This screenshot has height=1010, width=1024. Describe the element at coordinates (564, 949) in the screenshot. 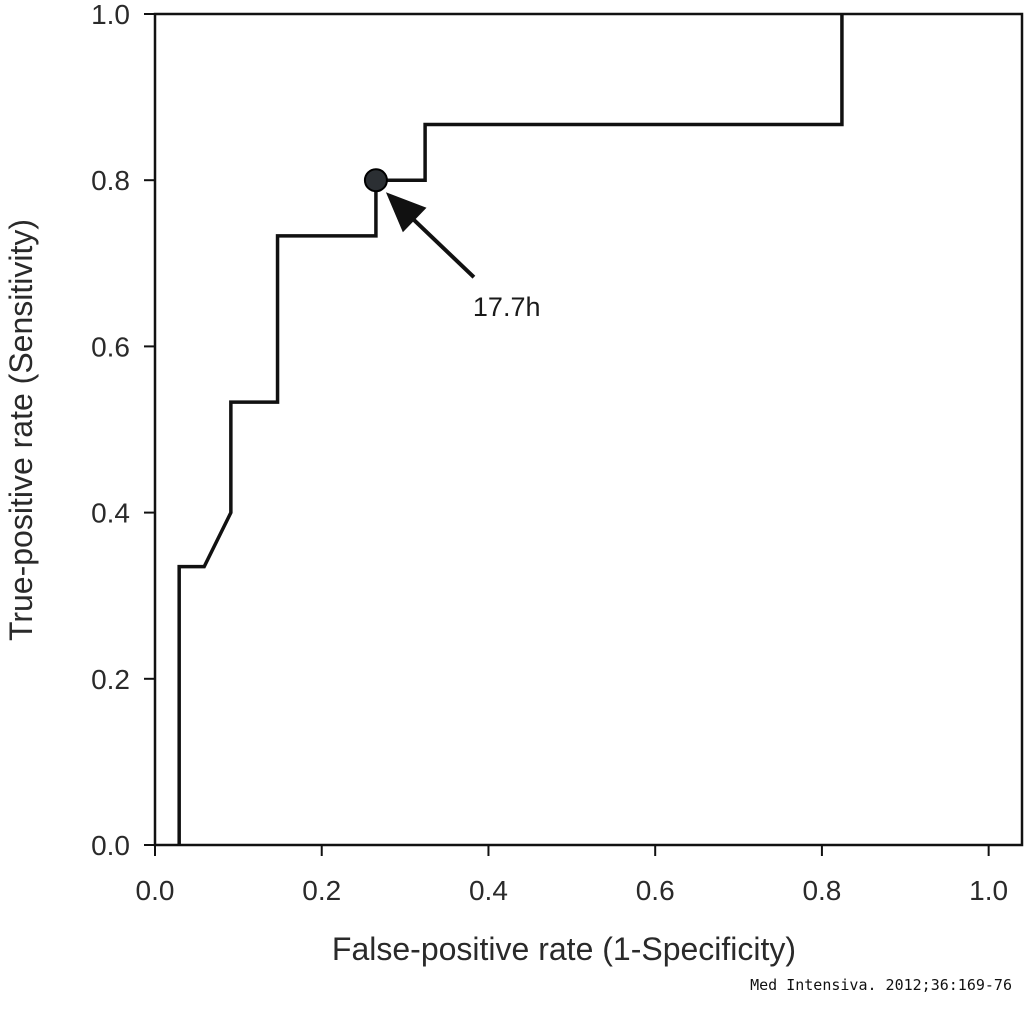

I see `x-axis-title: False-positive rate (1-Specificity)` at that location.